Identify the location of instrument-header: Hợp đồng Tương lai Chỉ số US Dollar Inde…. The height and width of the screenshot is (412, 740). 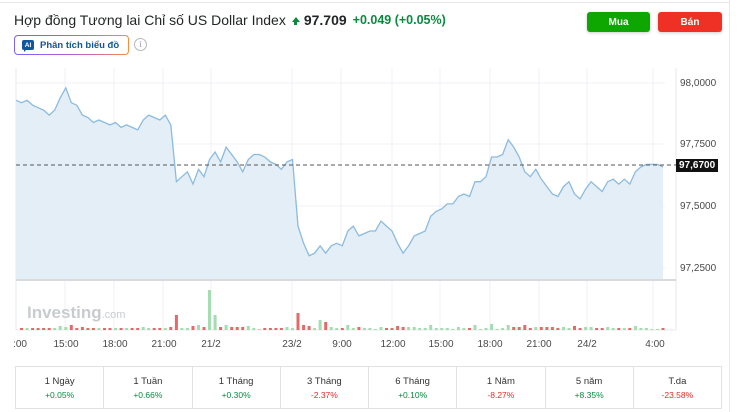
(230, 20).